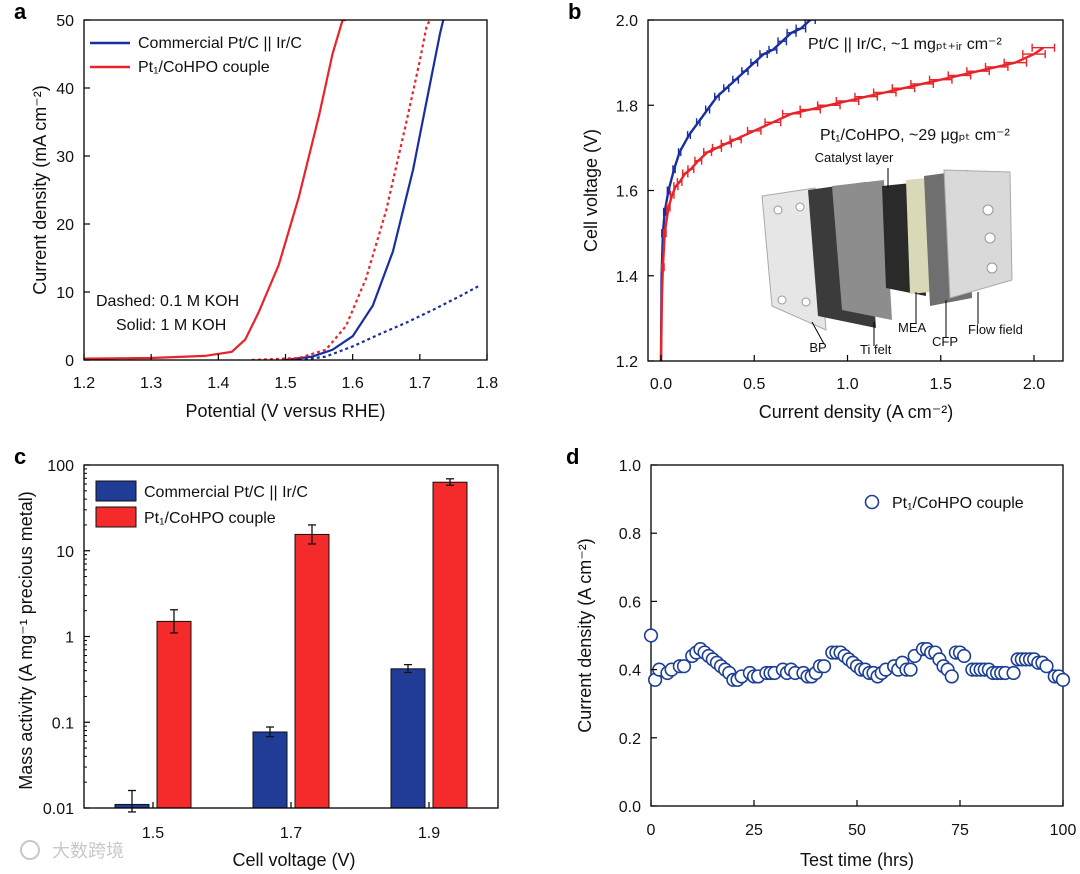 Image resolution: width=1080 pixels, height=874 pixels. What do you see at coordinates (627, 362) in the screenshot?
I see `y-tick-label: 1.2` at bounding box center [627, 362].